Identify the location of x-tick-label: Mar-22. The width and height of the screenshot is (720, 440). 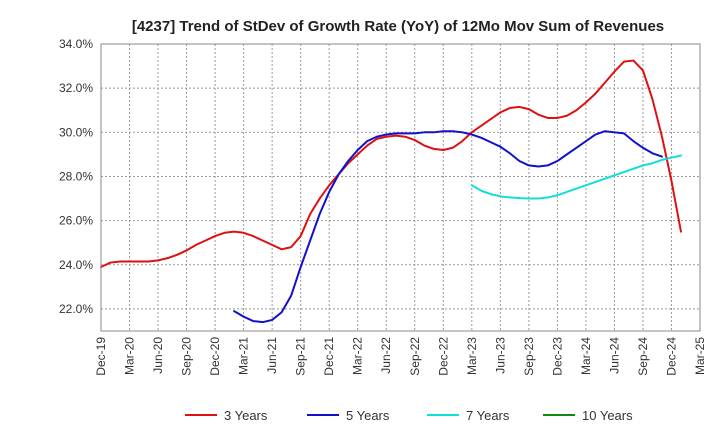
(358, 356).